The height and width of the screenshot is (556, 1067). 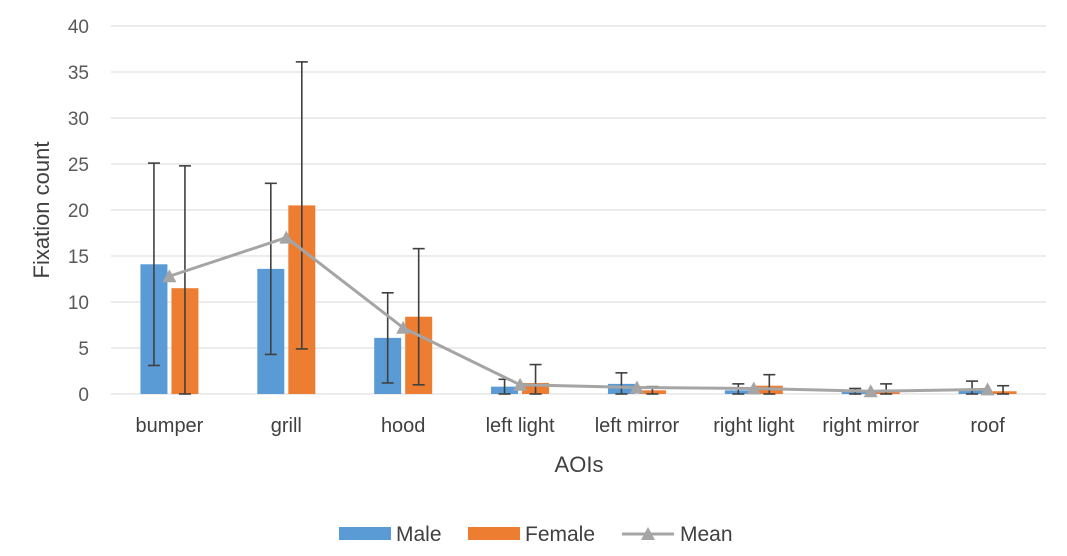 What do you see at coordinates (365, 533) in the screenshot?
I see `legend-swatch-male` at bounding box center [365, 533].